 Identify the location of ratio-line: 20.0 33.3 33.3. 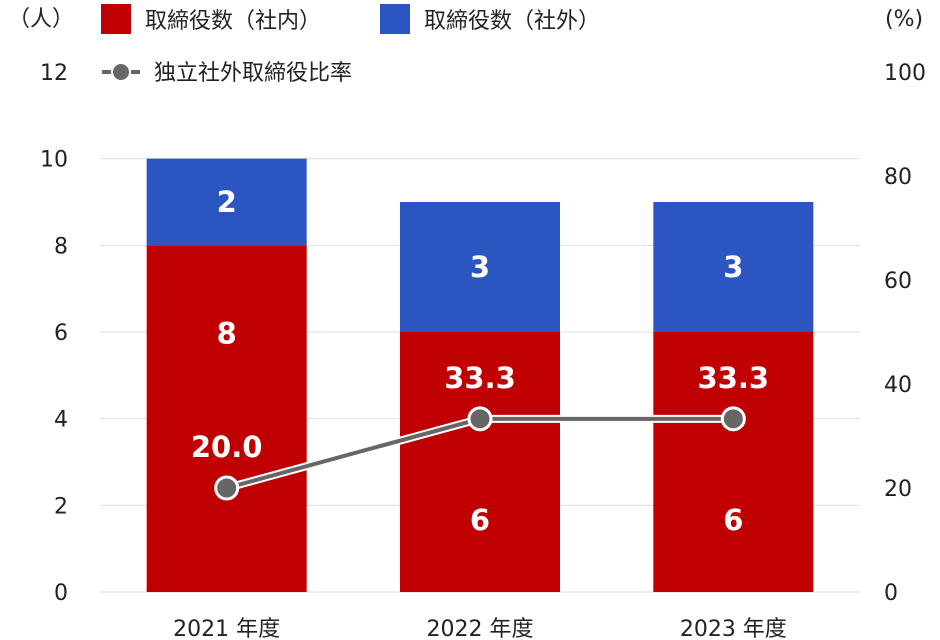
(480, 431).